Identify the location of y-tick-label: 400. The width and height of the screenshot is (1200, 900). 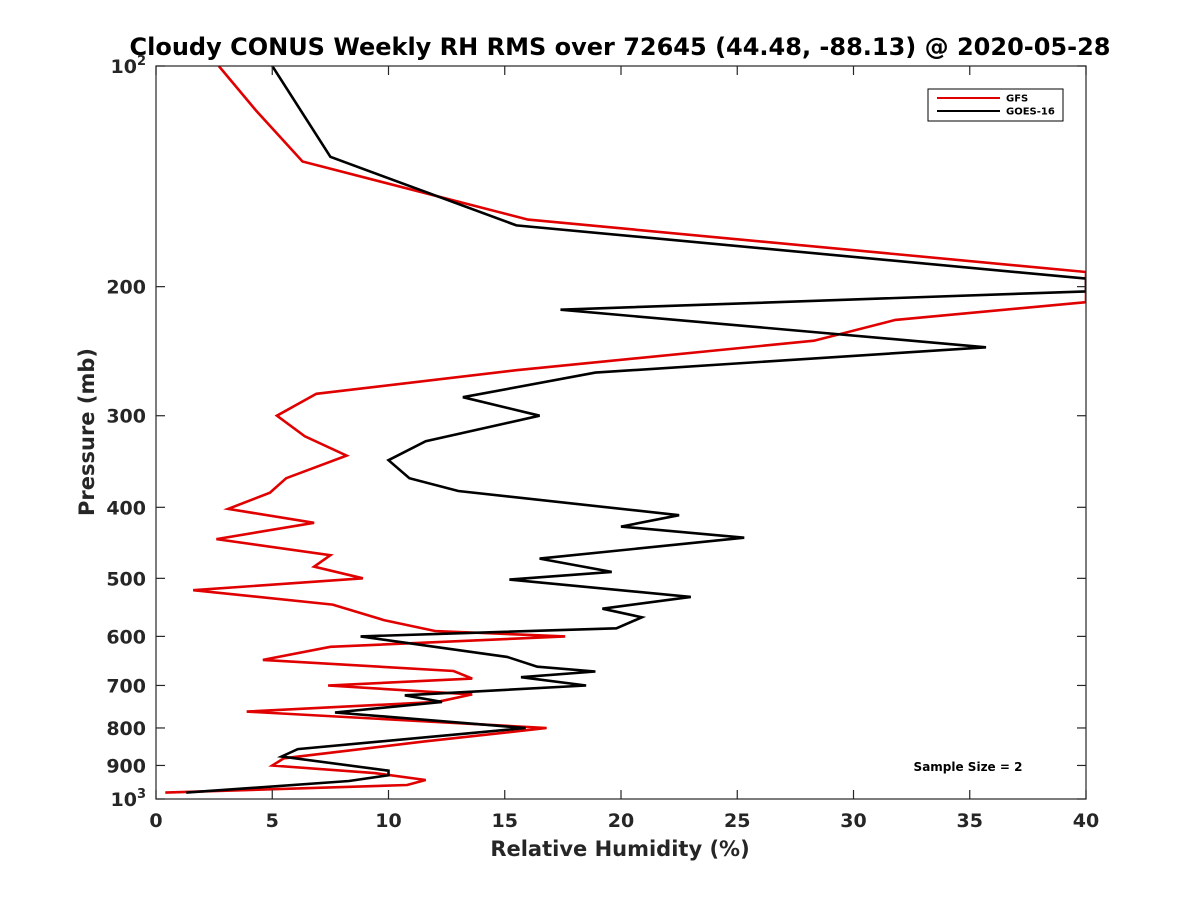
(126, 508).